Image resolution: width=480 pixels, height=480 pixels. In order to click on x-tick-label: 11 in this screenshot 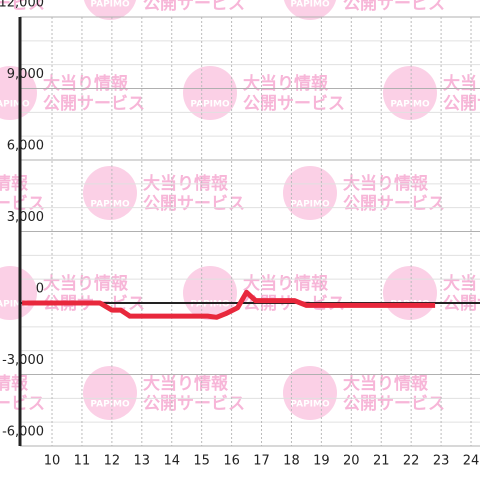, I will do `click(82, 461)`.